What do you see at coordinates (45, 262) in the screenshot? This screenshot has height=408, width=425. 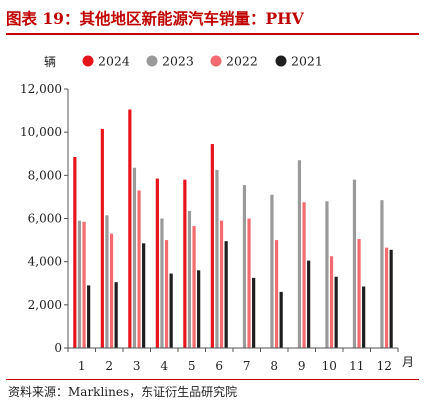 I see `y-tick-label: 4,000` at bounding box center [45, 262].